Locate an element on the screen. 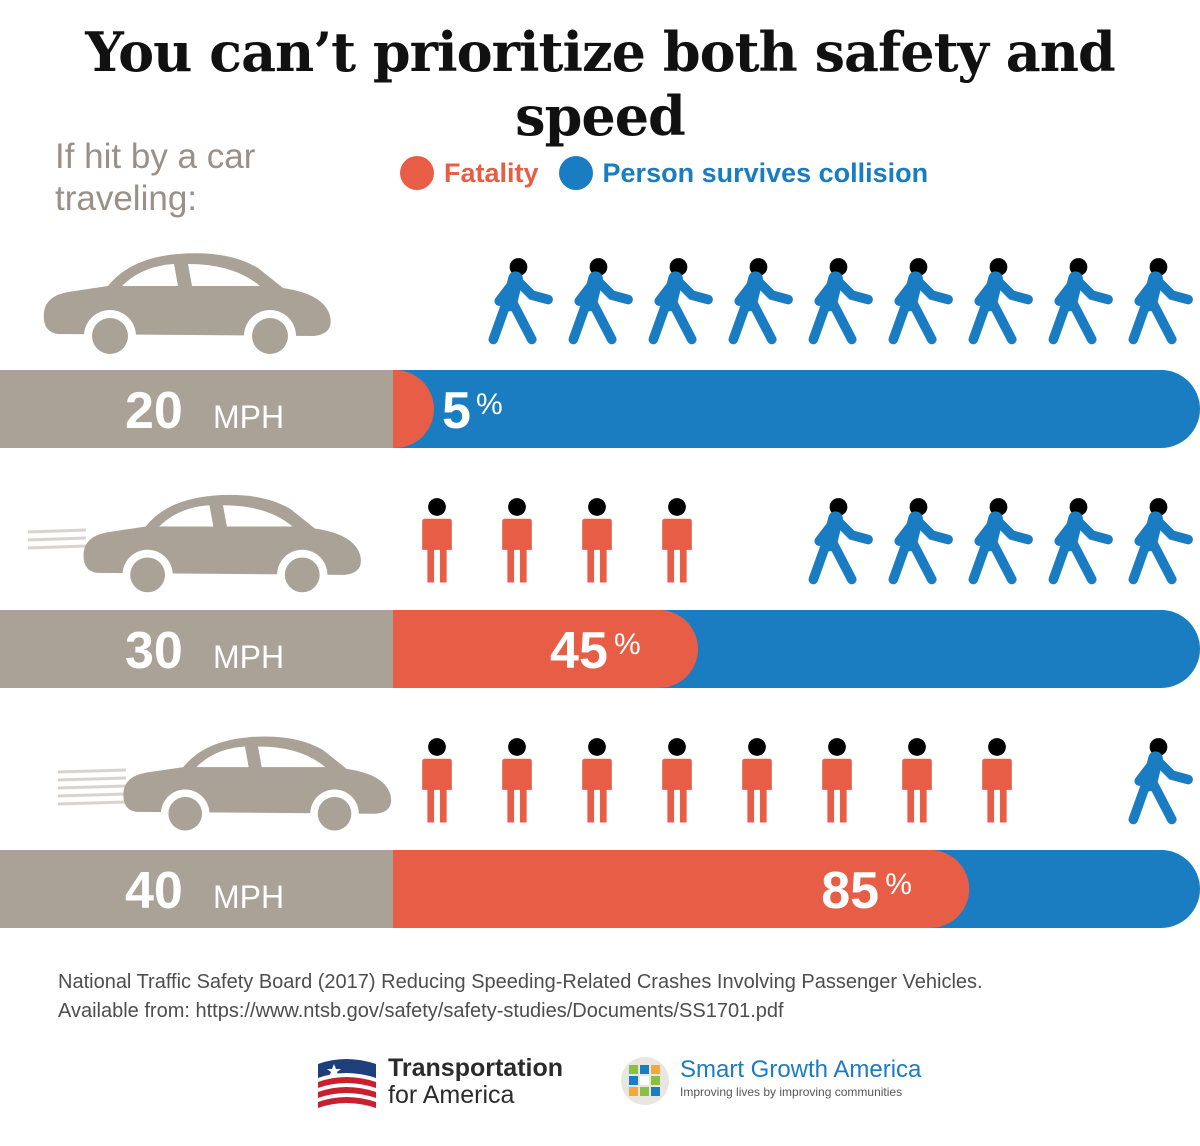 This screenshot has width=1200, height=1146. speed-label: 20 is located at coordinates (154, 411).